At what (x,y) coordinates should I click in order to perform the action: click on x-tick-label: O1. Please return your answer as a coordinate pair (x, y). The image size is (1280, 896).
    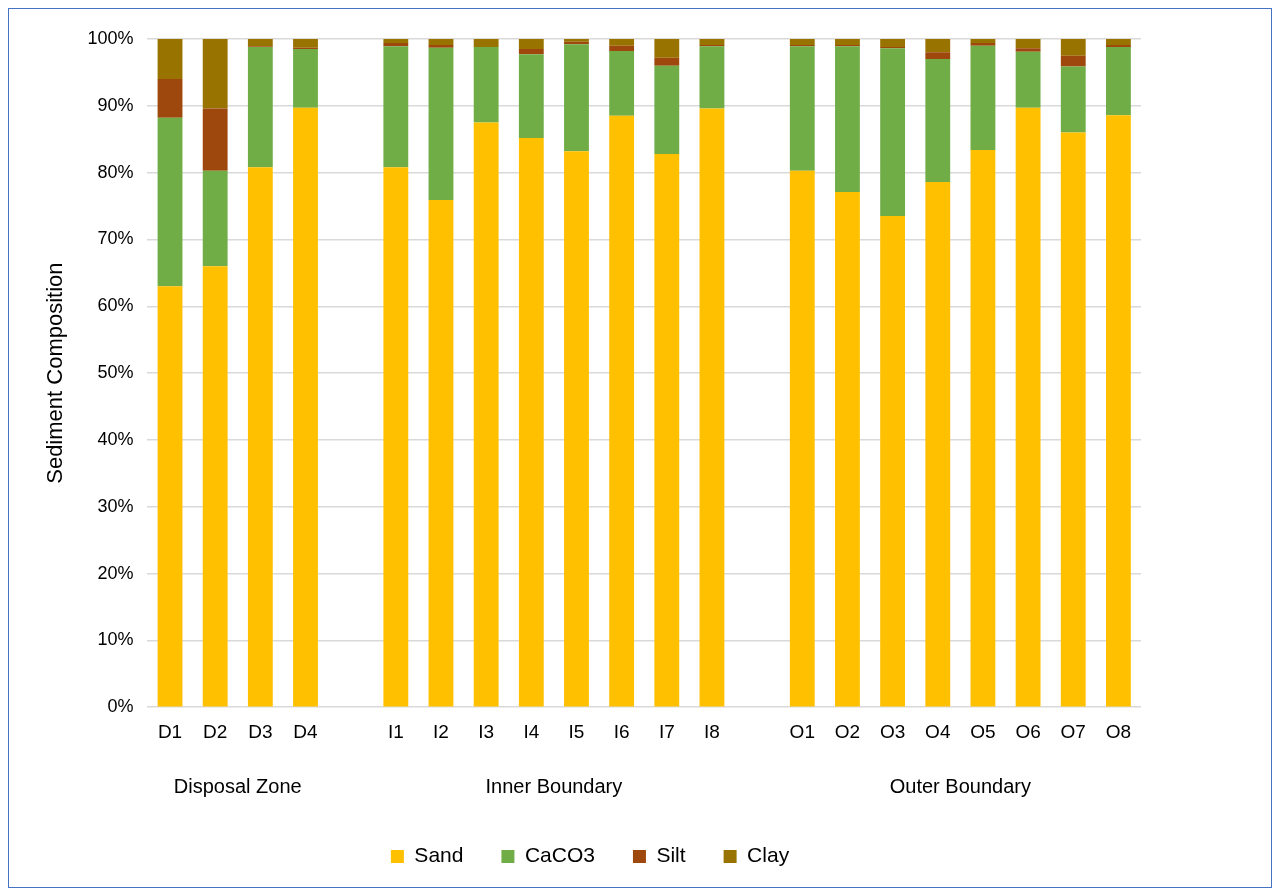
    Looking at the image, I should click on (802, 731).